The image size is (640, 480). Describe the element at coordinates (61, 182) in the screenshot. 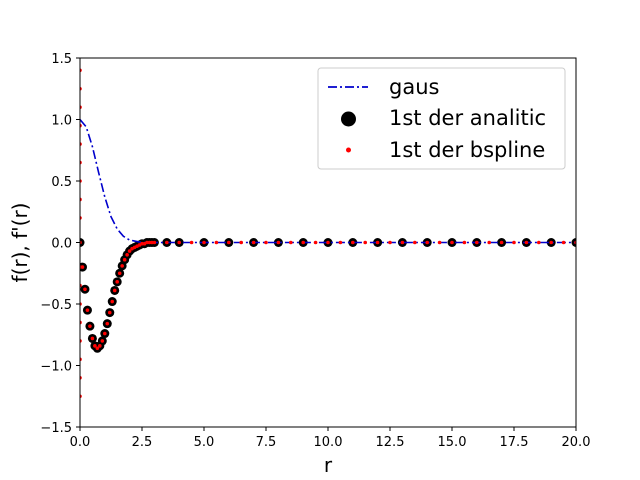

I see `y-tick-label: 0.5` at that location.